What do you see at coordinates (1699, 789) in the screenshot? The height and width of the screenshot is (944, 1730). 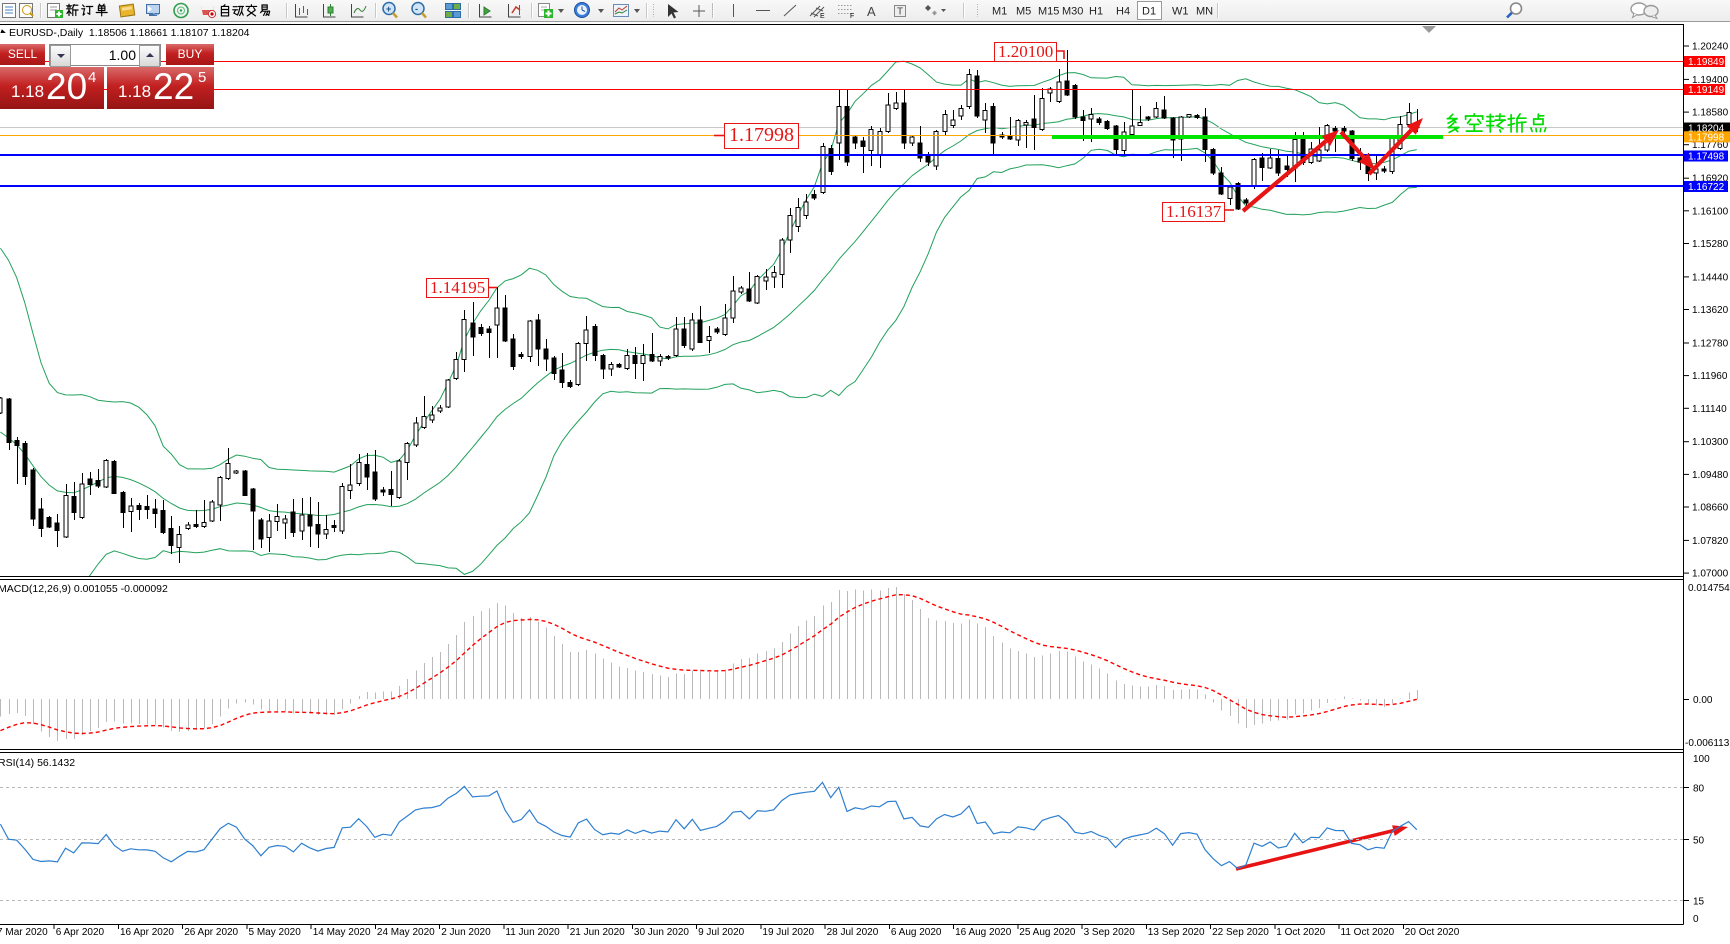 I see `svg-text: 80` at bounding box center [1699, 789].